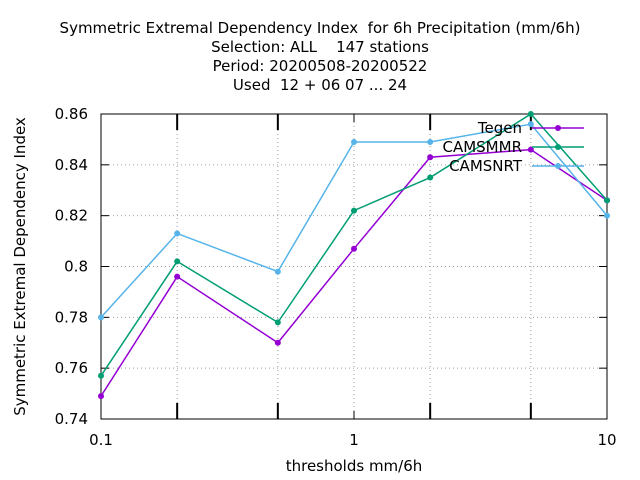 This screenshot has height=480, width=640. What do you see at coordinates (320, 66) in the screenshot?
I see `chart-title-line-3: Period: 20200508-20200522` at bounding box center [320, 66].